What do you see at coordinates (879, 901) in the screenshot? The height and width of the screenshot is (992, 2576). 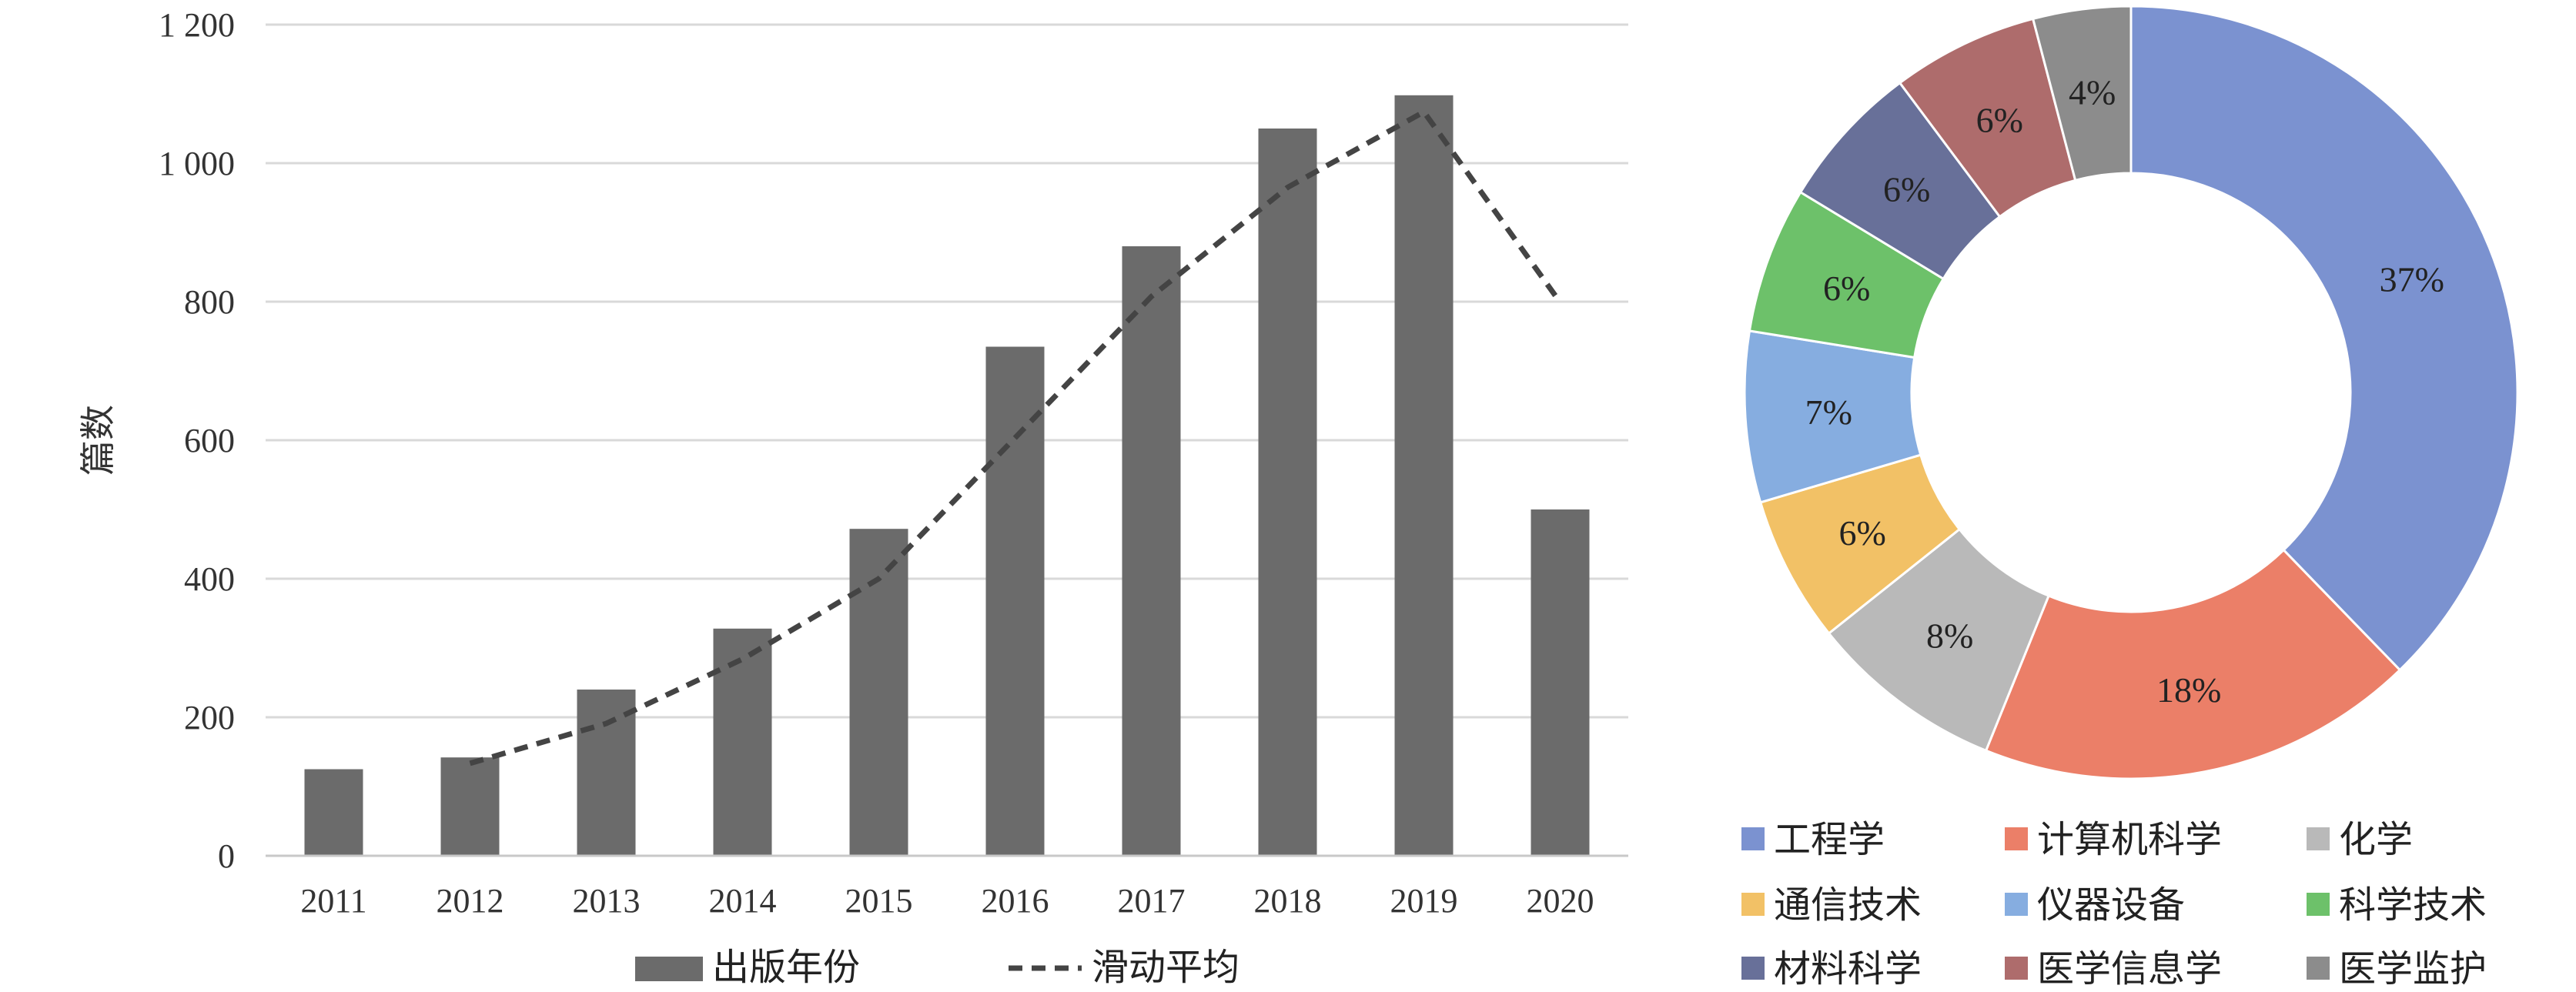 I see `x-tick-label: 2015` at bounding box center [879, 901].